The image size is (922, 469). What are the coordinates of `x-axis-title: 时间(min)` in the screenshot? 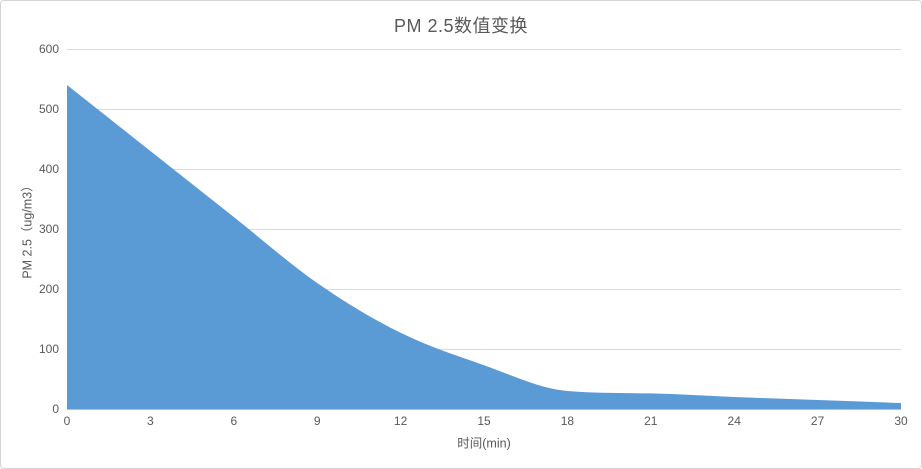 It's located at (484, 443).